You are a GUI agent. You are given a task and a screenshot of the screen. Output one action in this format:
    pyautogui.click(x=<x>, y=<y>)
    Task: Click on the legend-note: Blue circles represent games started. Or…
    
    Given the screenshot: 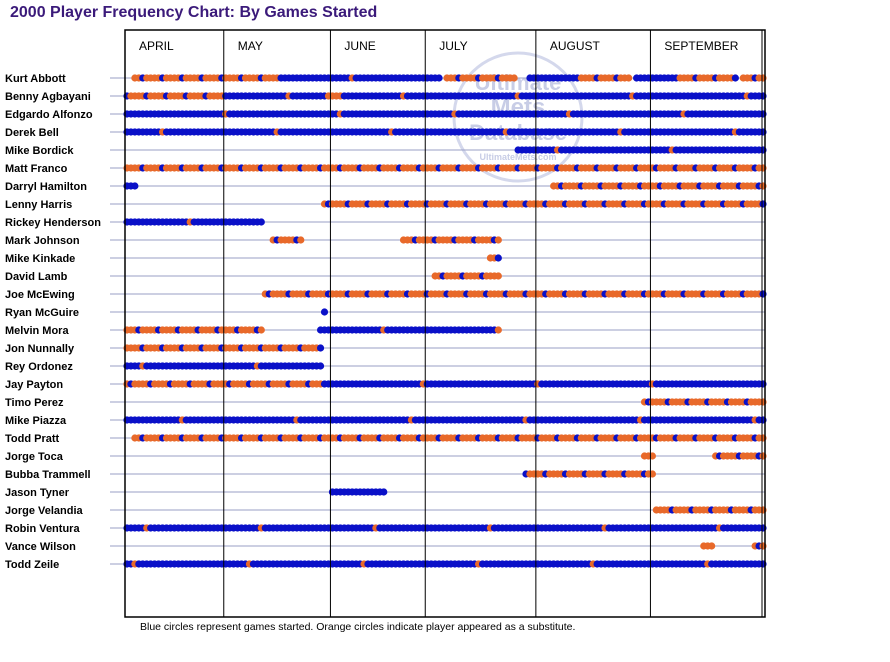 What is the action you would take?
    pyautogui.click(x=357, y=627)
    